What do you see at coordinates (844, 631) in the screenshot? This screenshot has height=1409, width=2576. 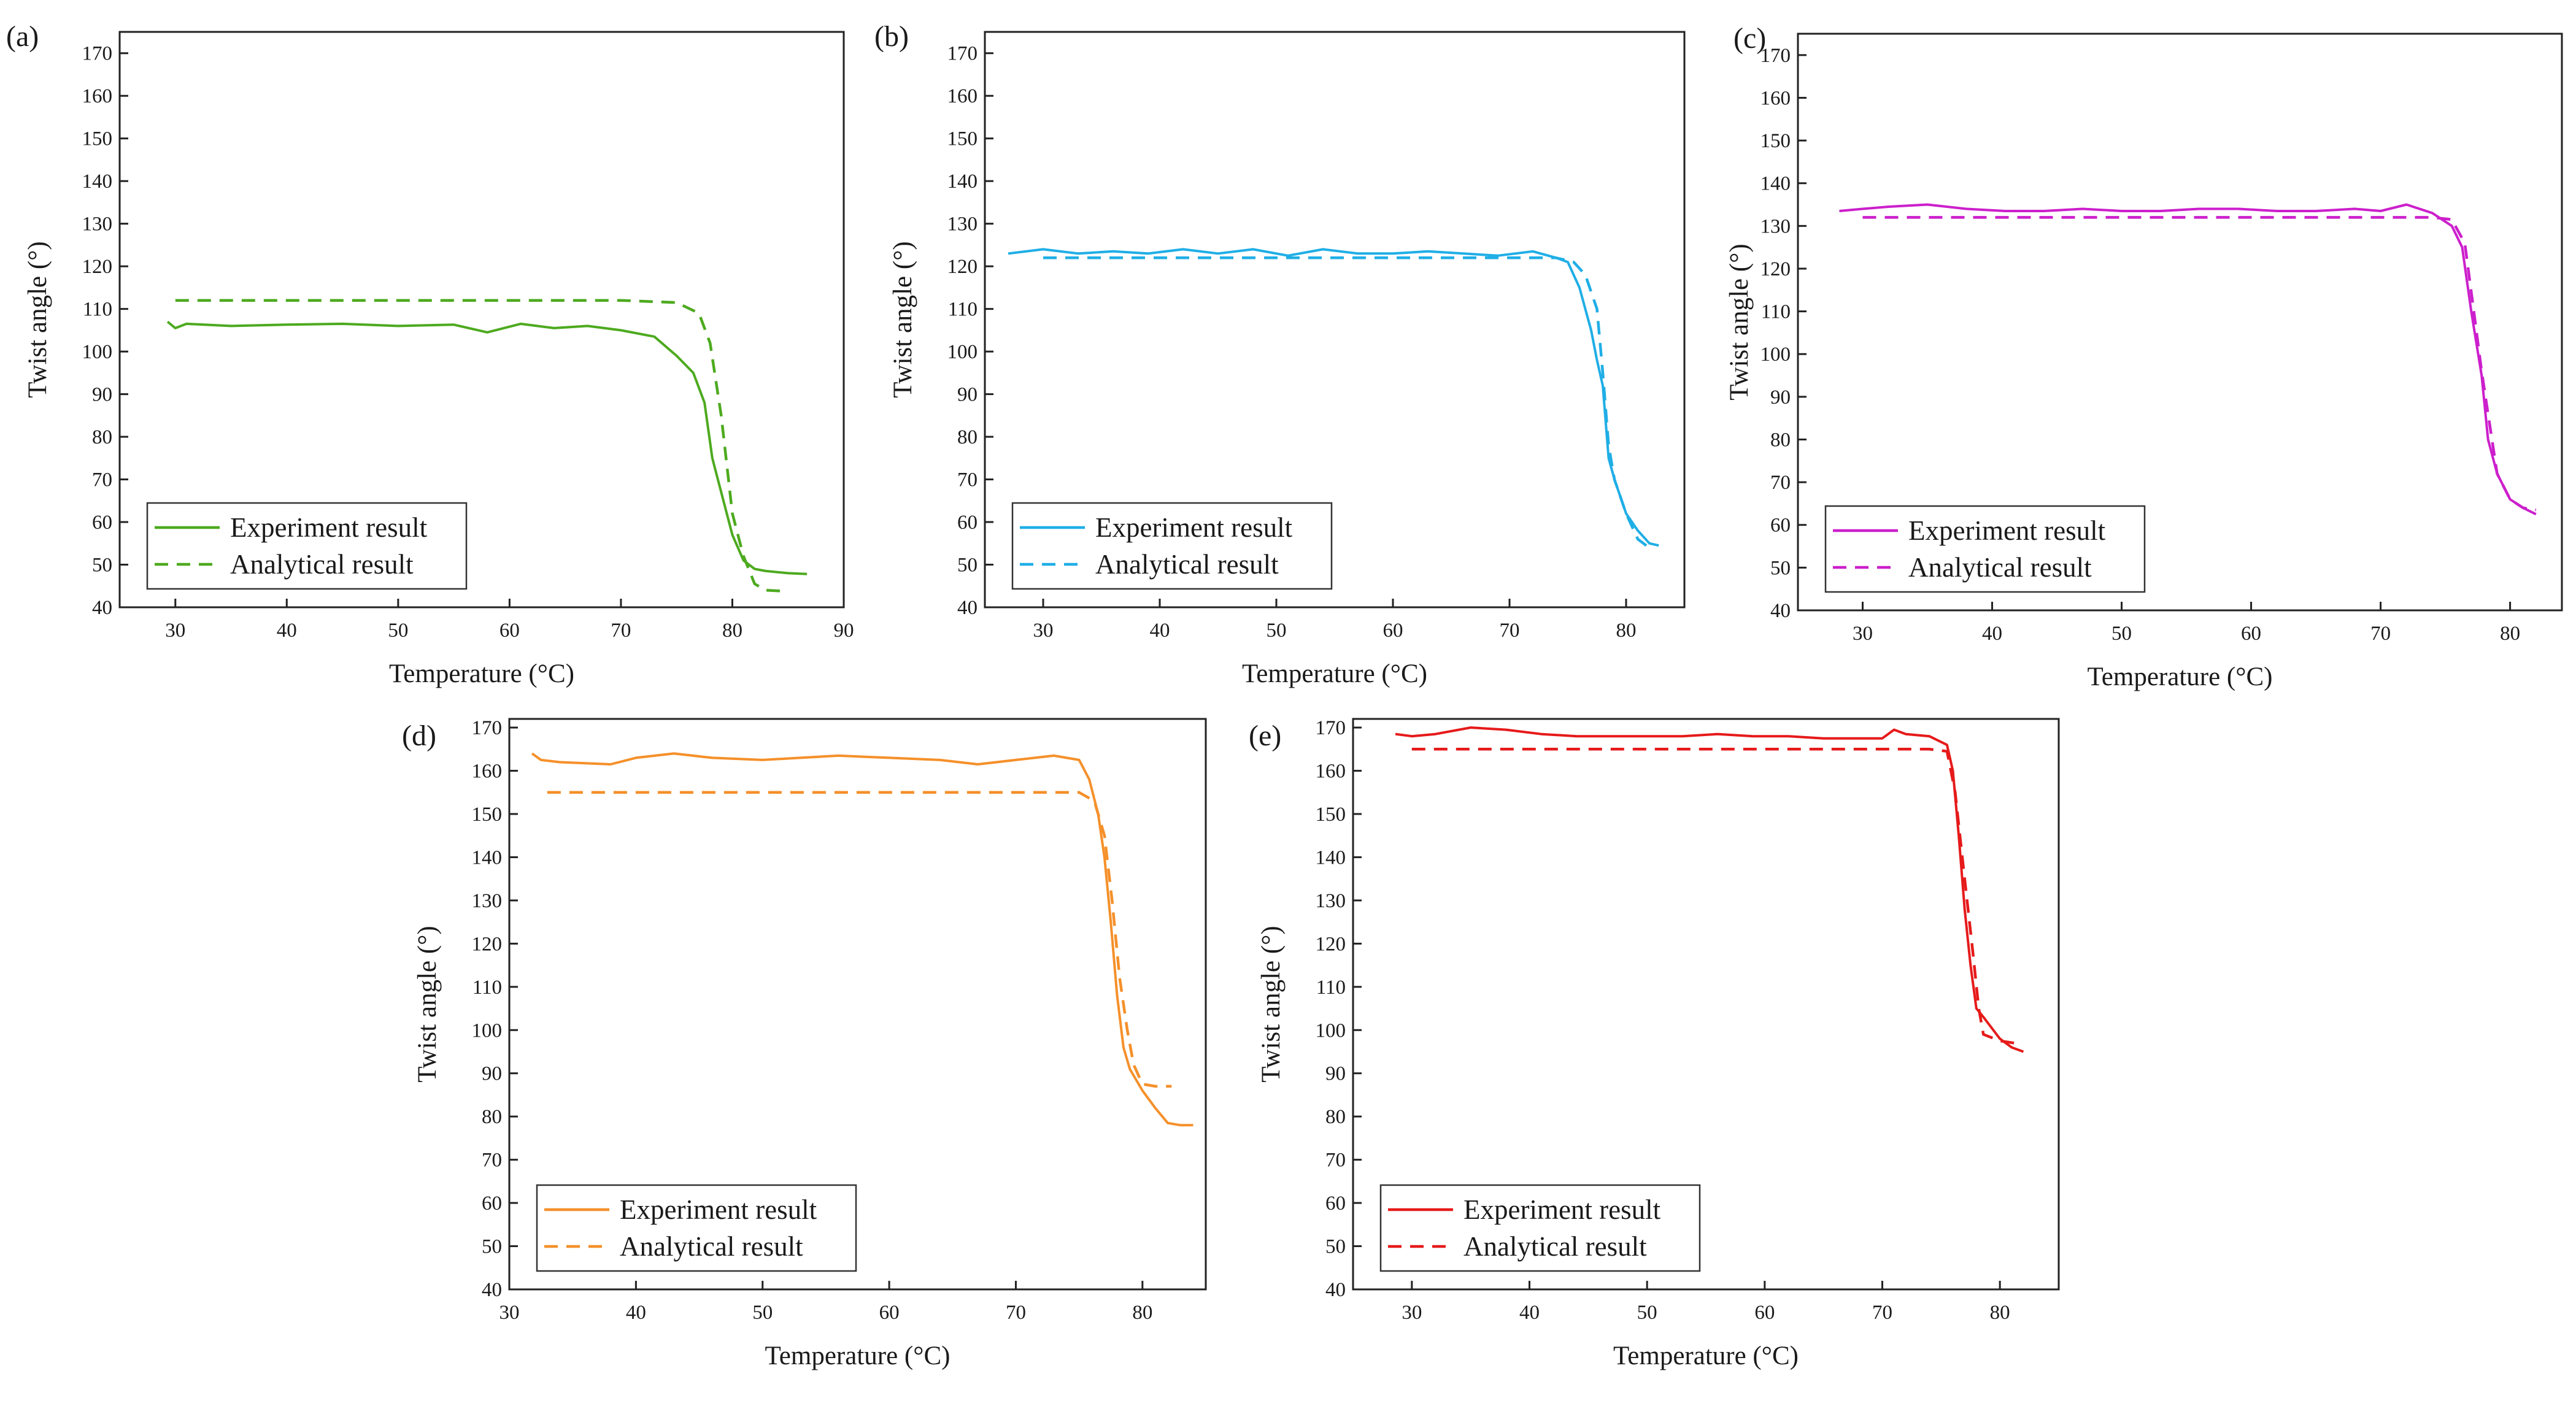 I see `x-tick-label: 90` at bounding box center [844, 631].